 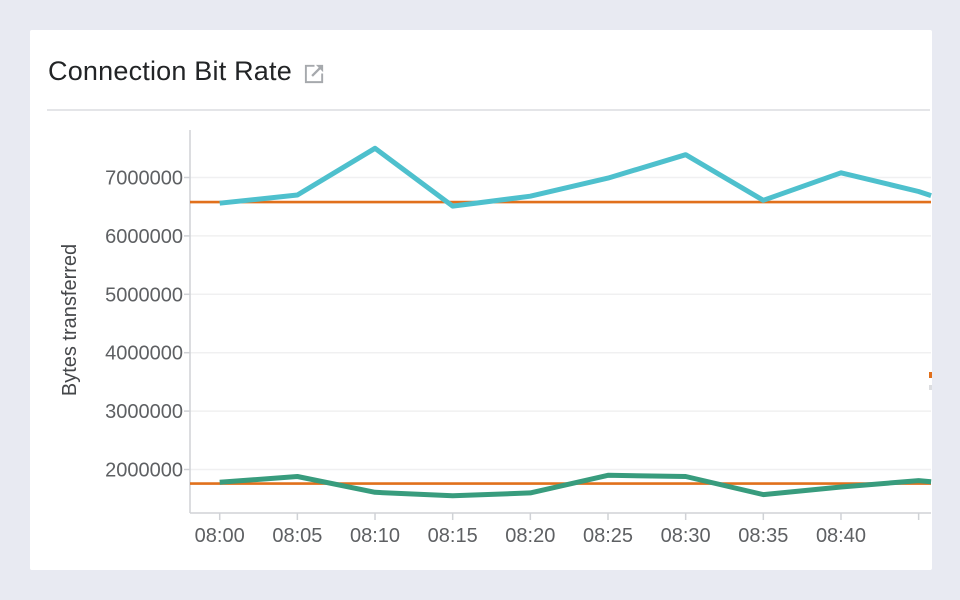 What do you see at coordinates (144, 179) in the screenshot?
I see `y-tick-label: 7000000` at bounding box center [144, 179].